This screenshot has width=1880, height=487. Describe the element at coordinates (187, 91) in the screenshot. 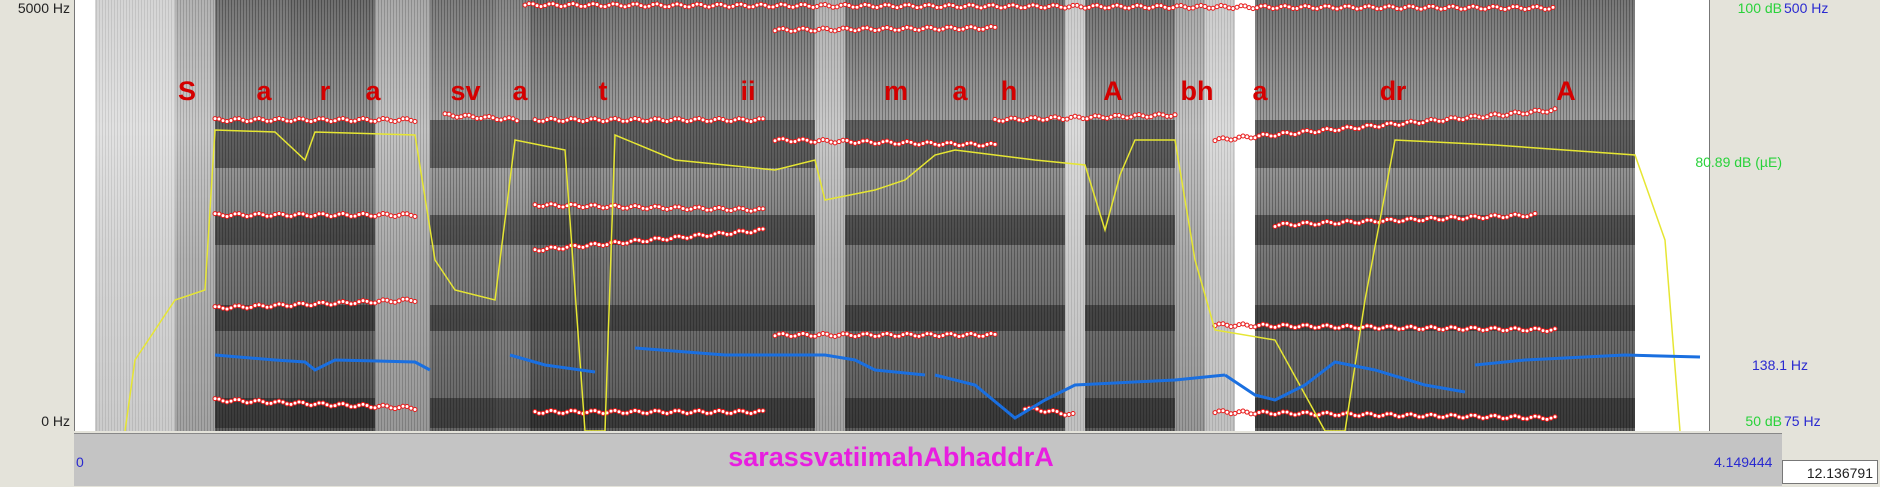

I see `segment-label: S` at that location.